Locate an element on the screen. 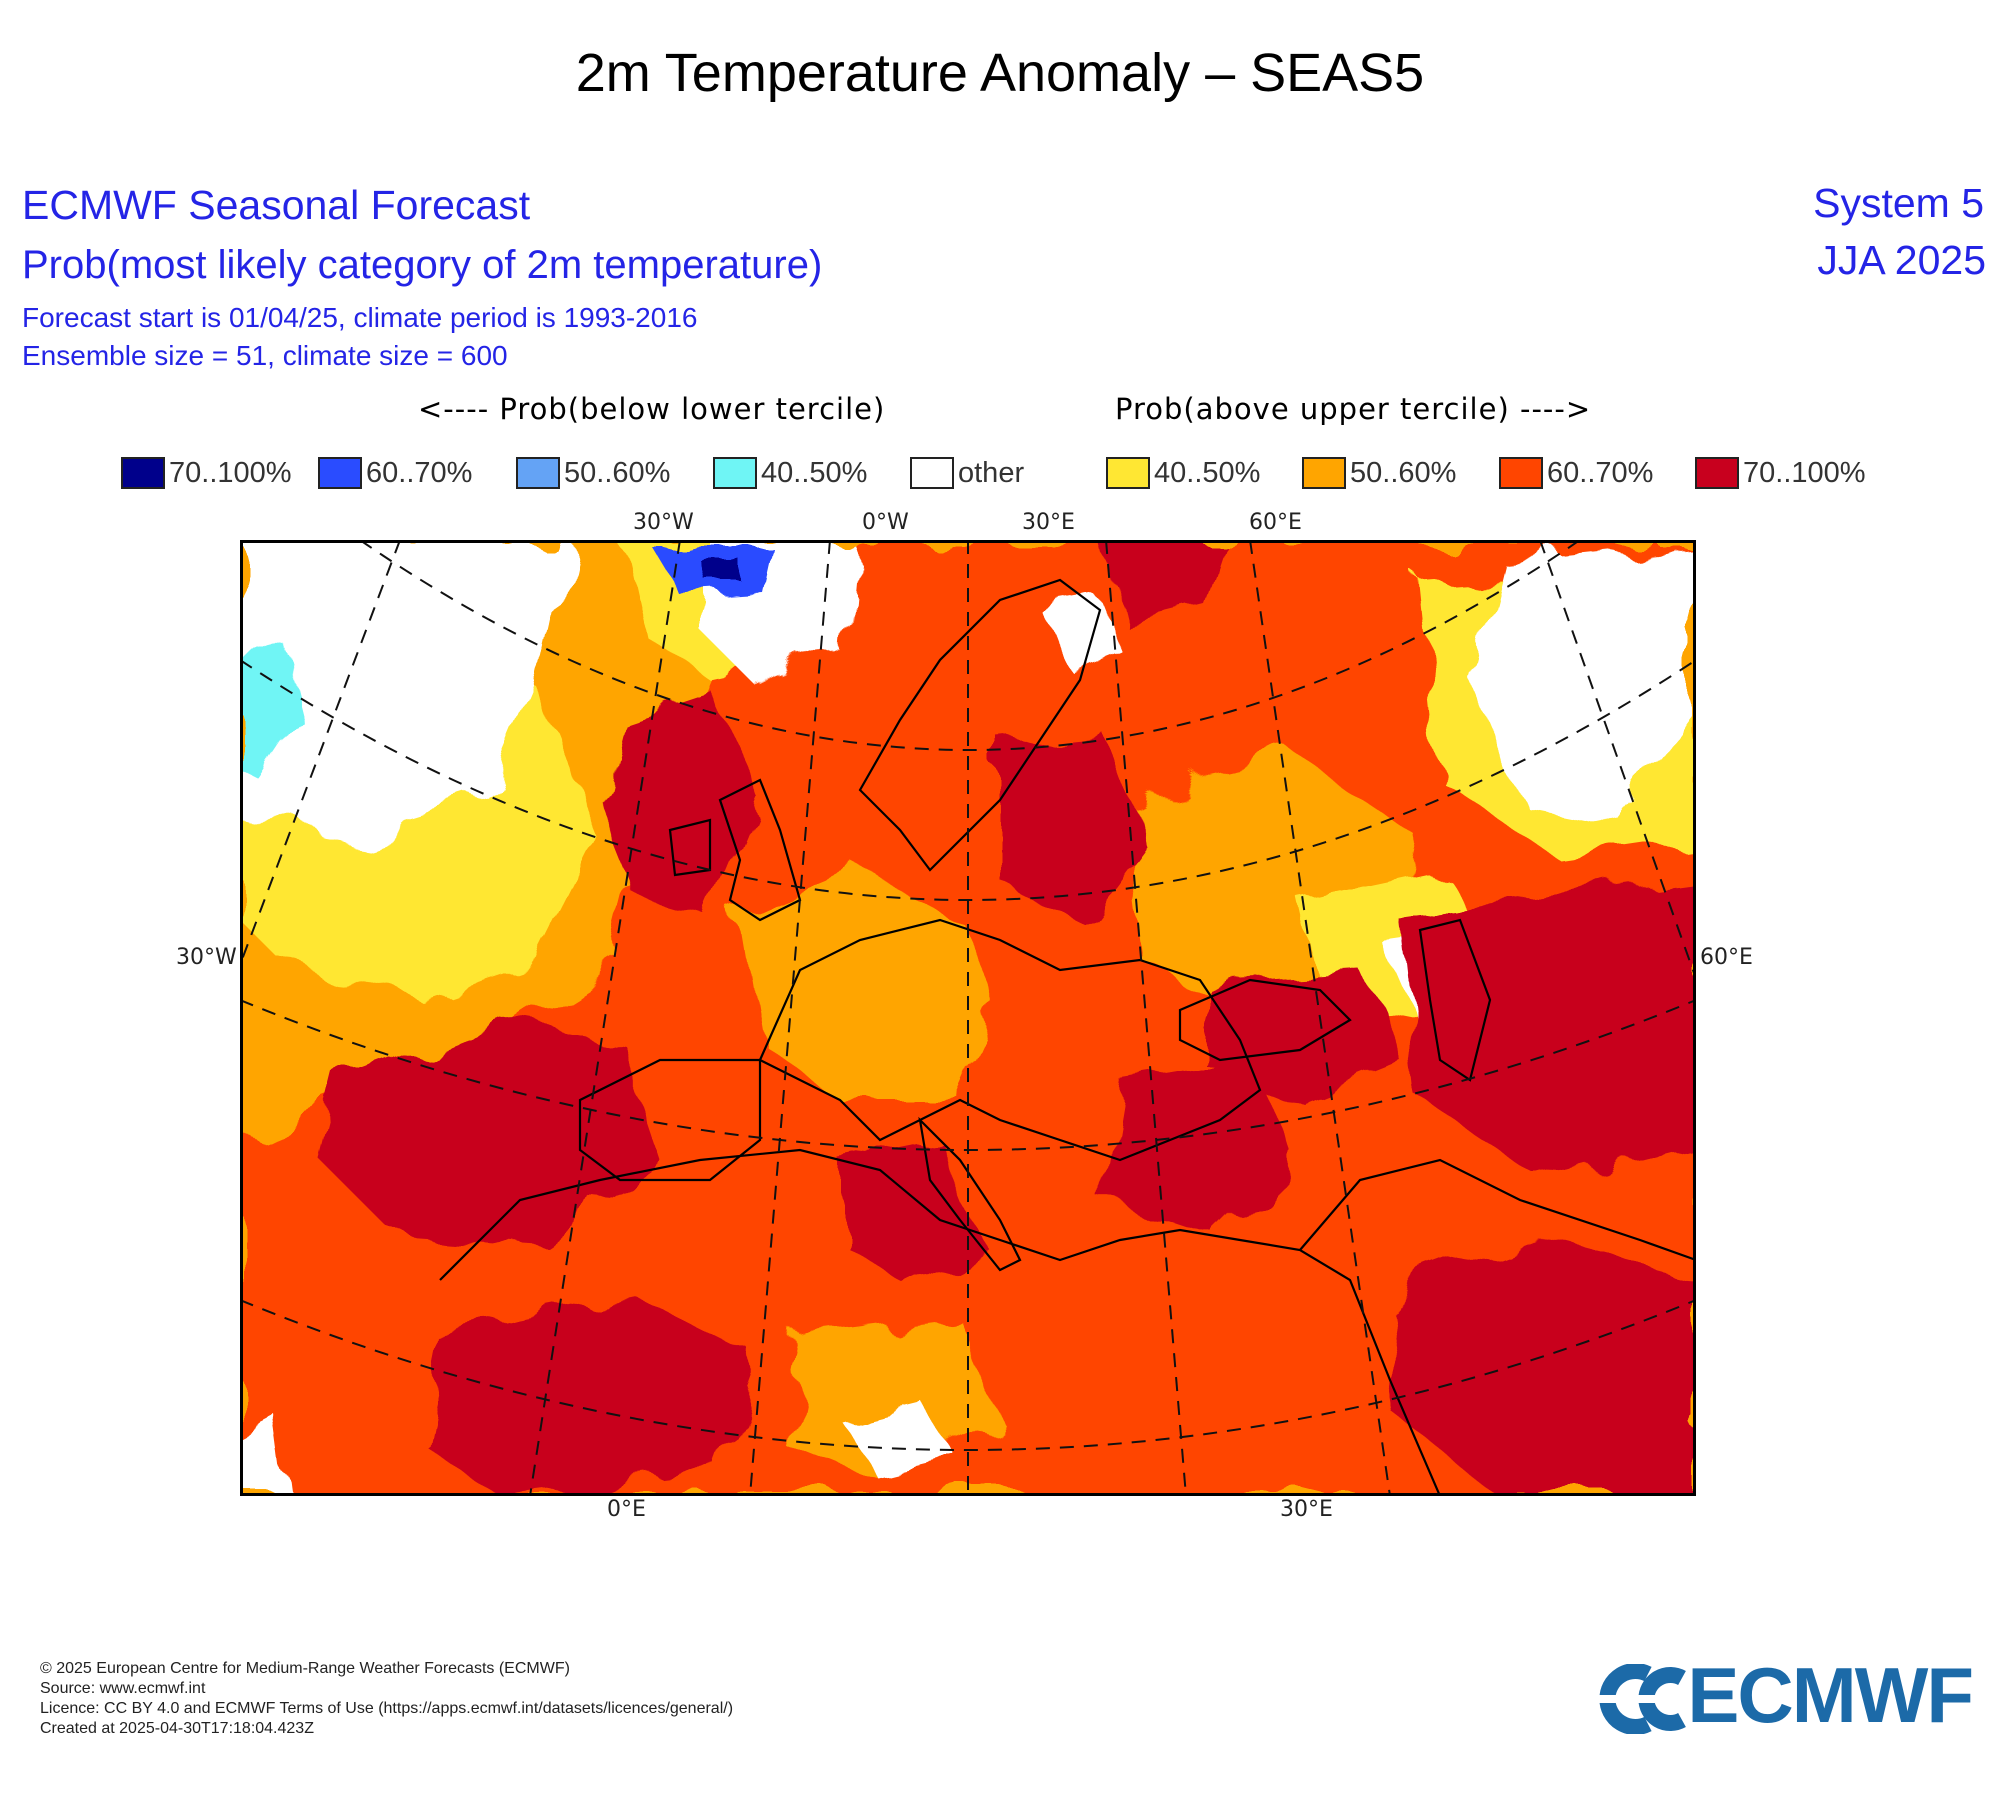 Image resolution: width=2000 pixels, height=1800 pixels. ecmwf-logo-text: ECMWF is located at coordinates (1830, 1695).